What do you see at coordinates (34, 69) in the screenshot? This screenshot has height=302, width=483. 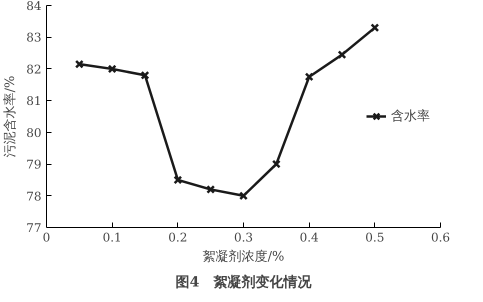 I see `y-tick-label: 82` at bounding box center [34, 69].